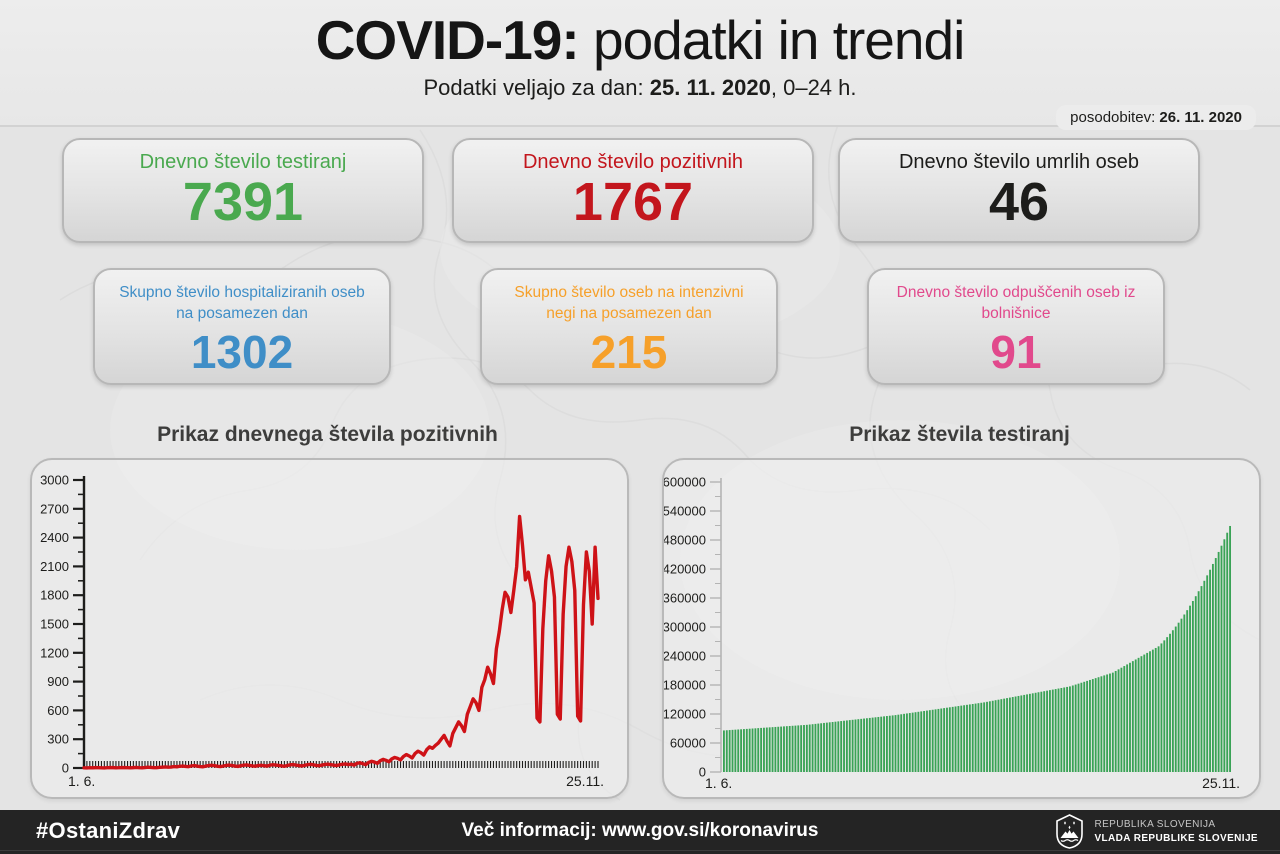 Image resolution: width=1280 pixels, height=854 pixels. Describe the element at coordinates (685, 540) in the screenshot. I see `svg-text: 480000` at that location.